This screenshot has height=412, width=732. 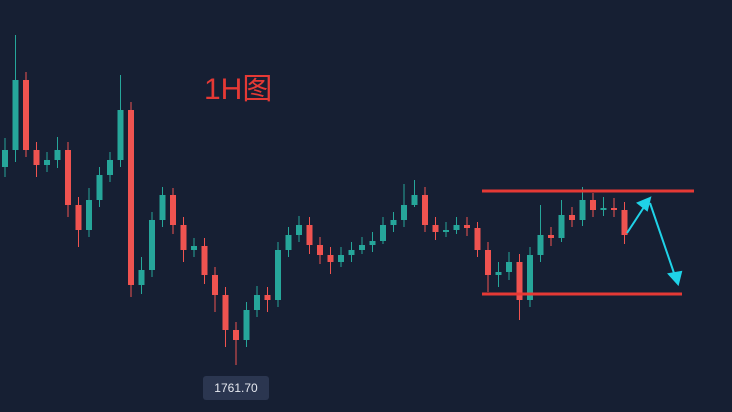 What do you see at coordinates (636, 218) in the screenshot?
I see `arrow-up` at bounding box center [636, 218].